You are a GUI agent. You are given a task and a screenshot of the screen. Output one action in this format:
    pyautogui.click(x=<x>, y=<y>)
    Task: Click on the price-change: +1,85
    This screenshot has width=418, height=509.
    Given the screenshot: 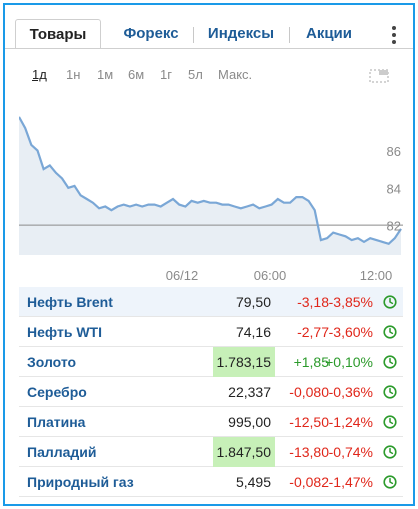 What is the action you would take?
    pyautogui.click(x=311, y=362)
    